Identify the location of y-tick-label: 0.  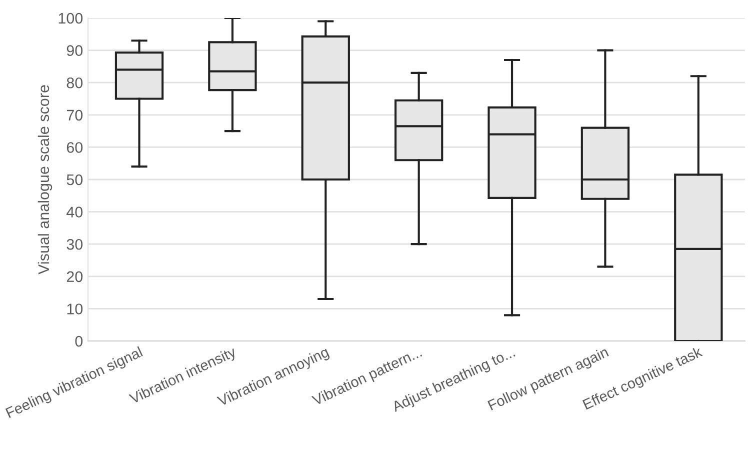
(79, 341).